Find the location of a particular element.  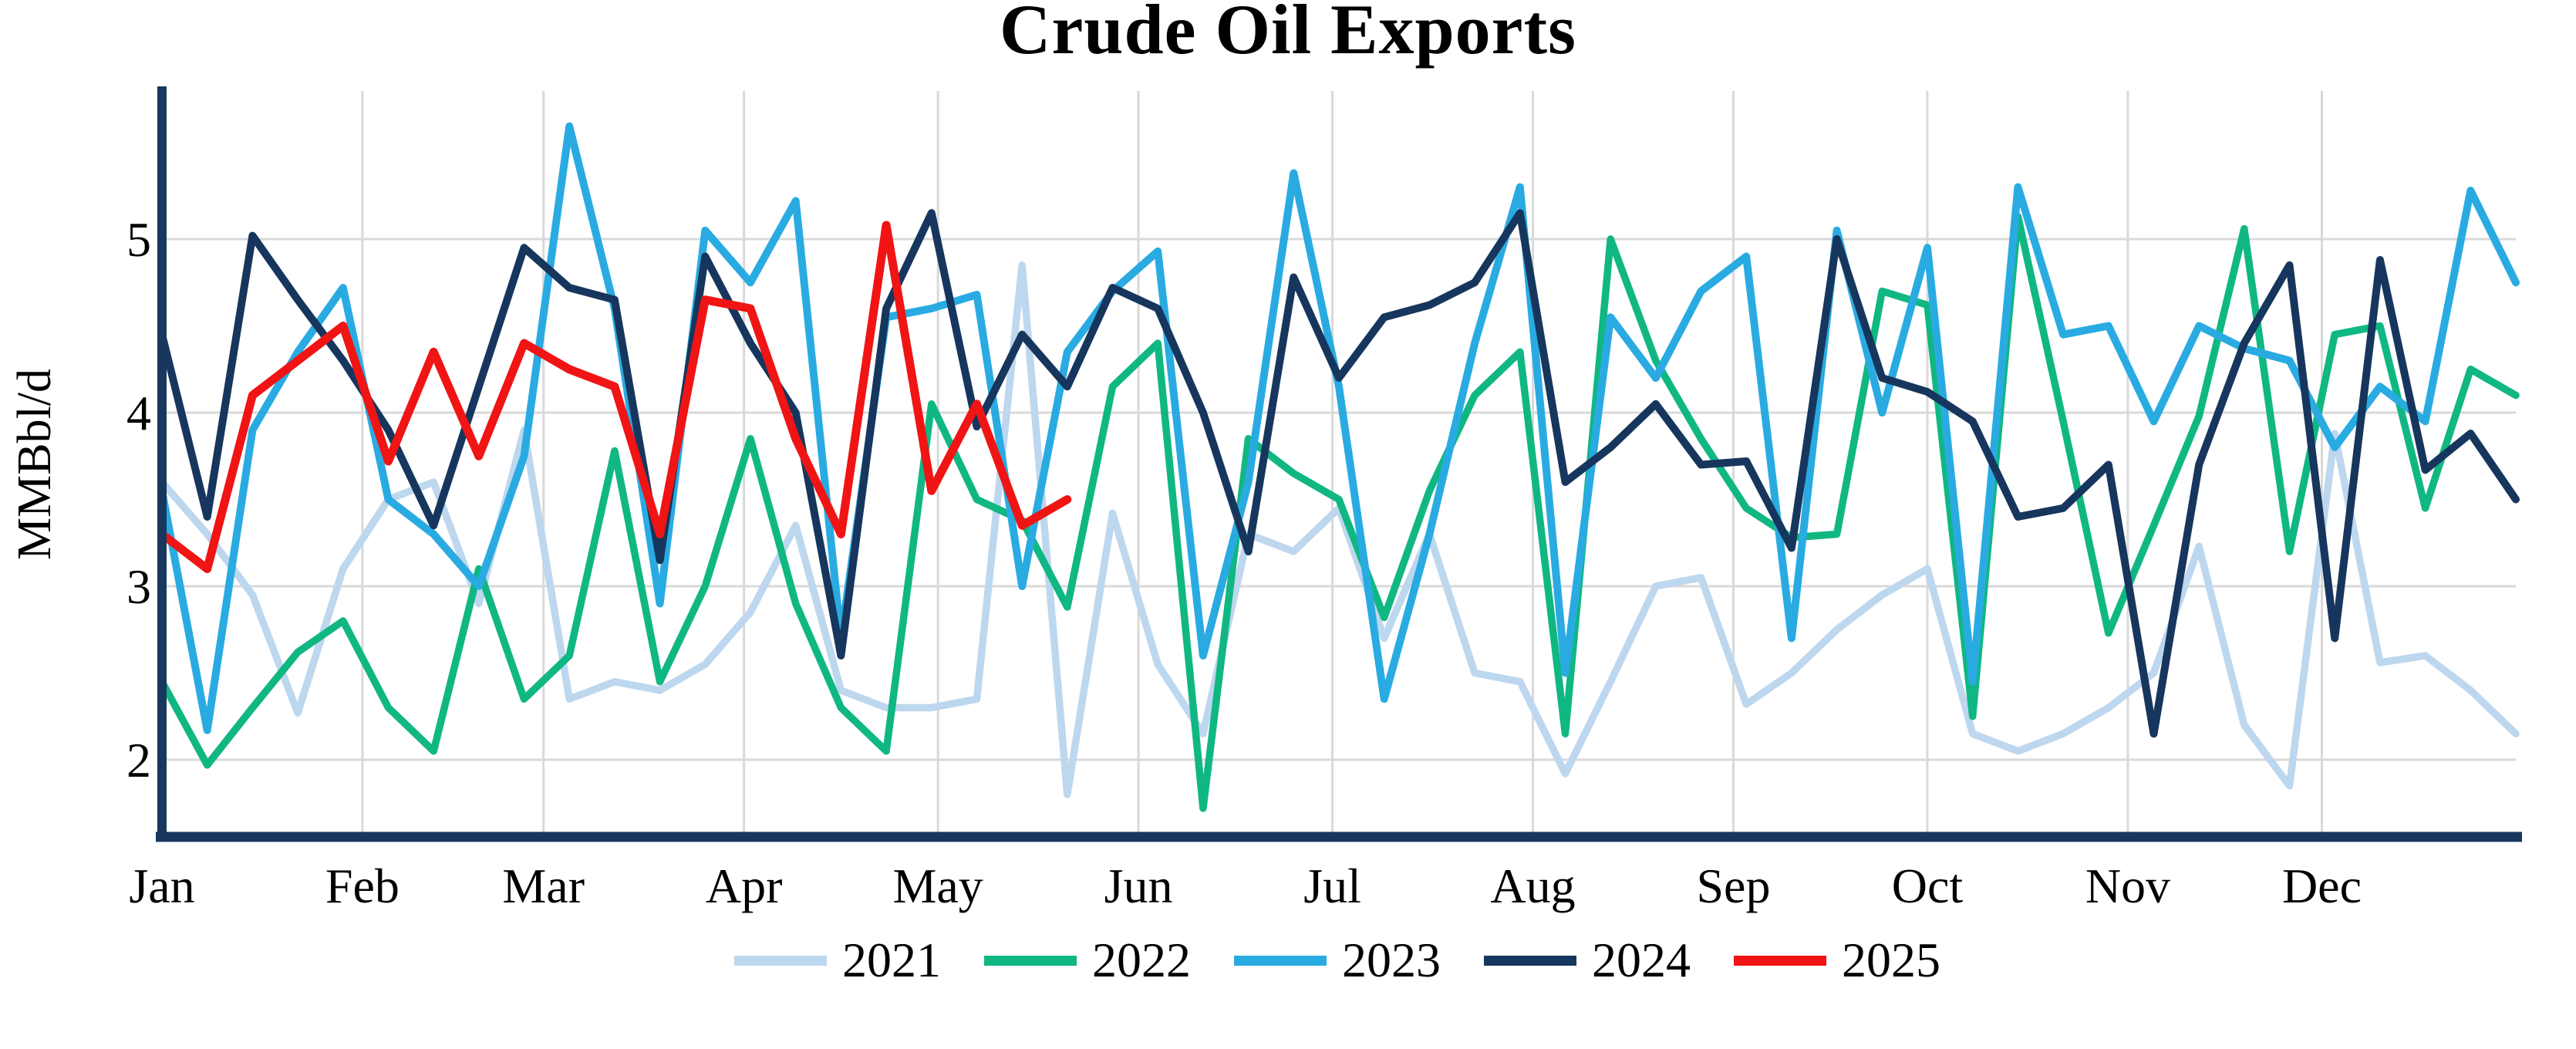

legend-label-2025: 2025 is located at coordinates (1891, 960).